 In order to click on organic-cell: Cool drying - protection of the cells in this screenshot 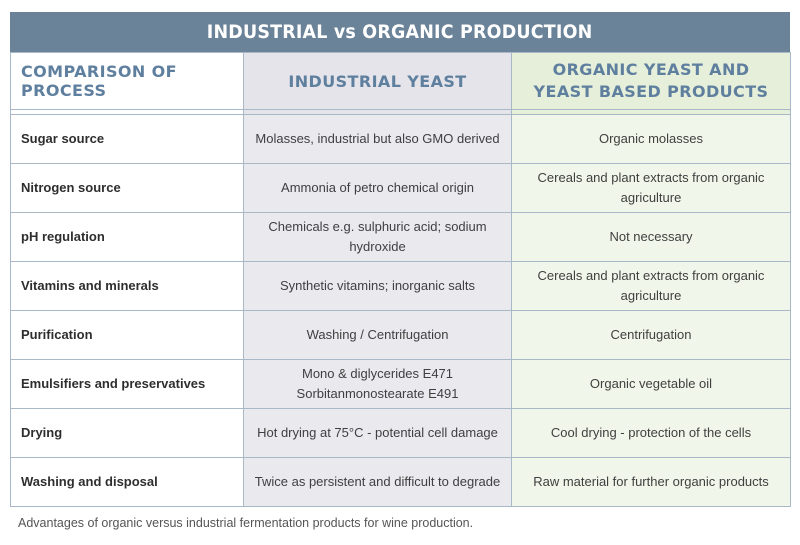, I will do `click(651, 433)`.